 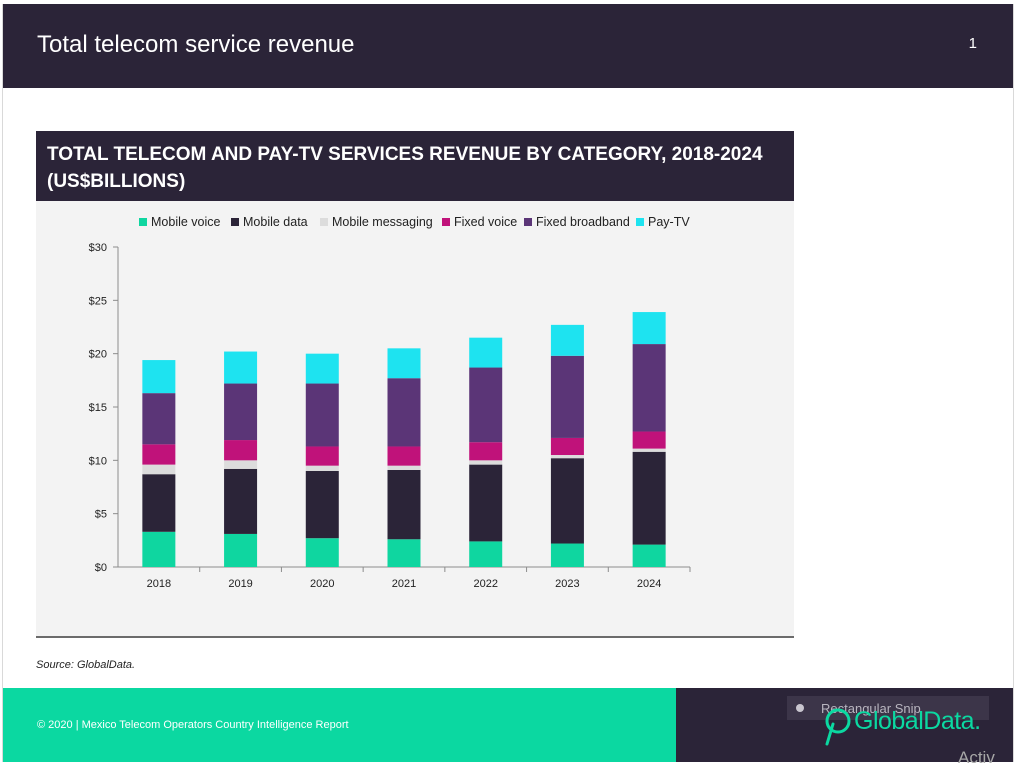 What do you see at coordinates (485, 222) in the screenshot?
I see `legend-label: Fixed voice` at bounding box center [485, 222].